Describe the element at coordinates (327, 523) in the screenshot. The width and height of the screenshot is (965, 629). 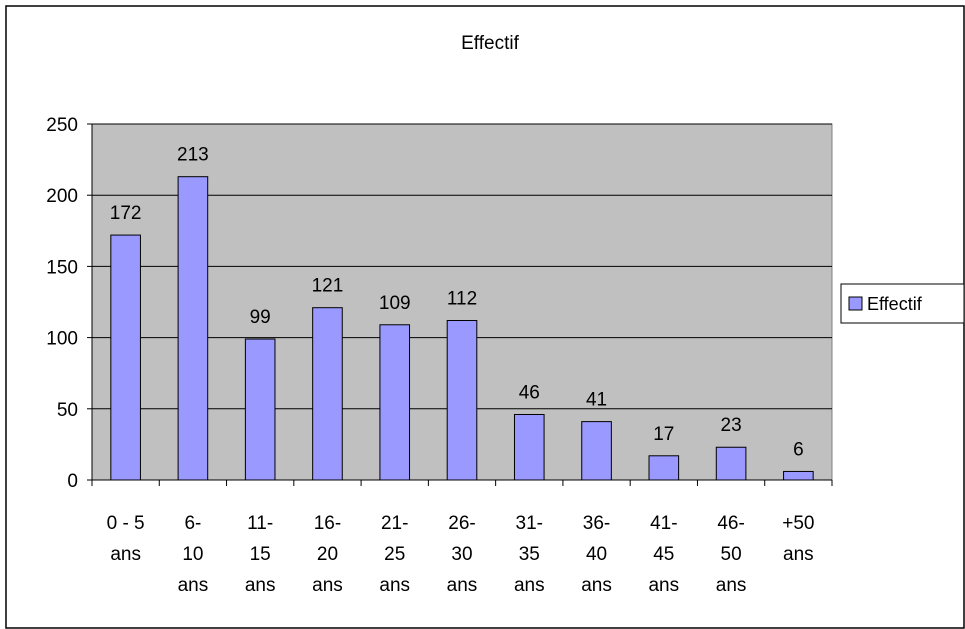
I see `x-tick-label-line: 16-` at that location.